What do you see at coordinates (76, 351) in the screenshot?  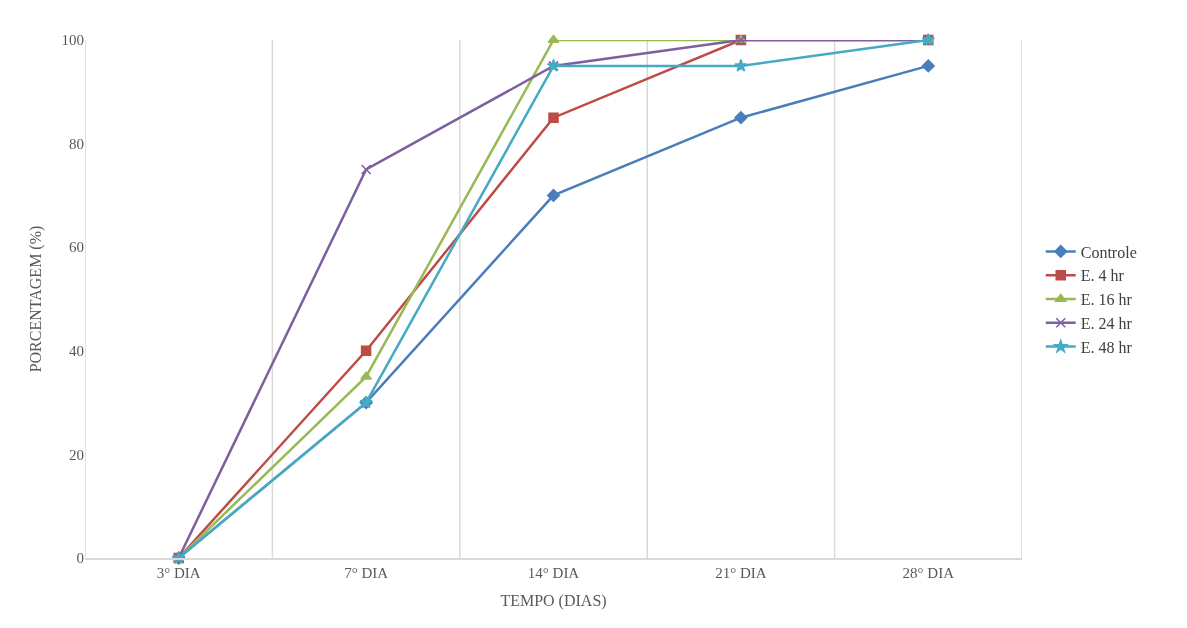 I see `y-tick-label: 40` at bounding box center [76, 351].